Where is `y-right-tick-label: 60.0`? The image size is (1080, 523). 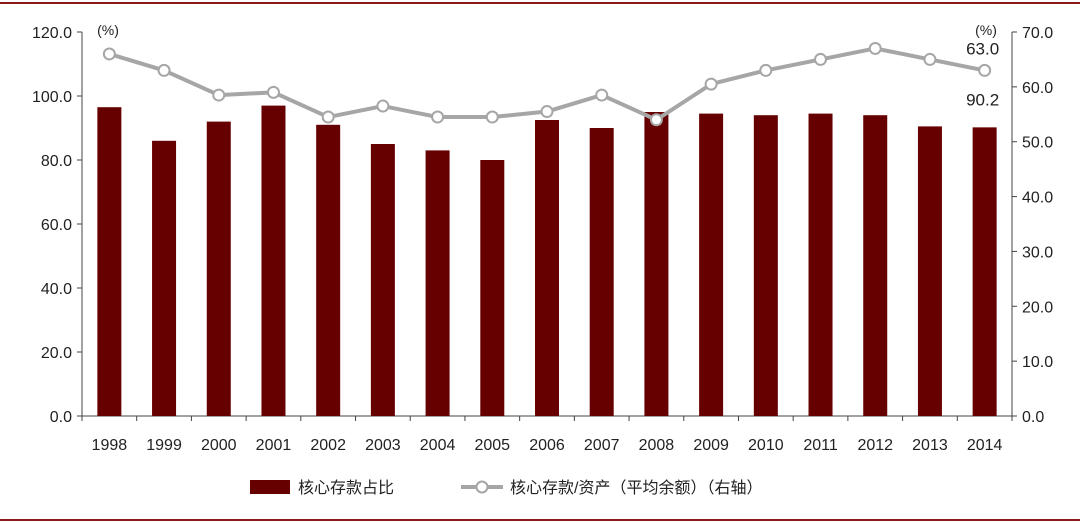 y-right-tick-label: 60.0 is located at coordinates (1037, 88).